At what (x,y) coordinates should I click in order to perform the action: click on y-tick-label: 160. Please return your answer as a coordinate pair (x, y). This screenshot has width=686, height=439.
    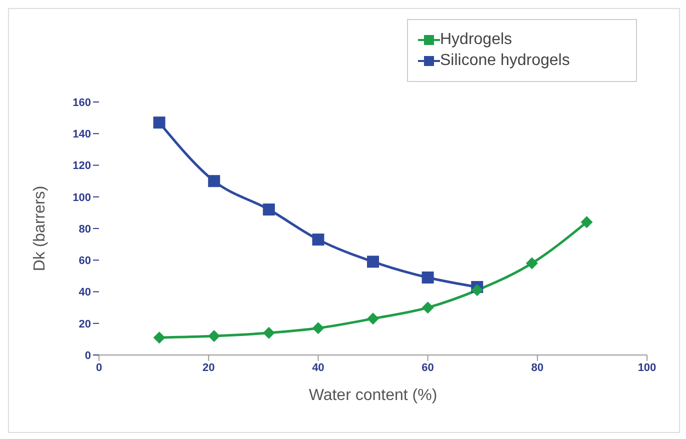
    Looking at the image, I should click on (81, 102).